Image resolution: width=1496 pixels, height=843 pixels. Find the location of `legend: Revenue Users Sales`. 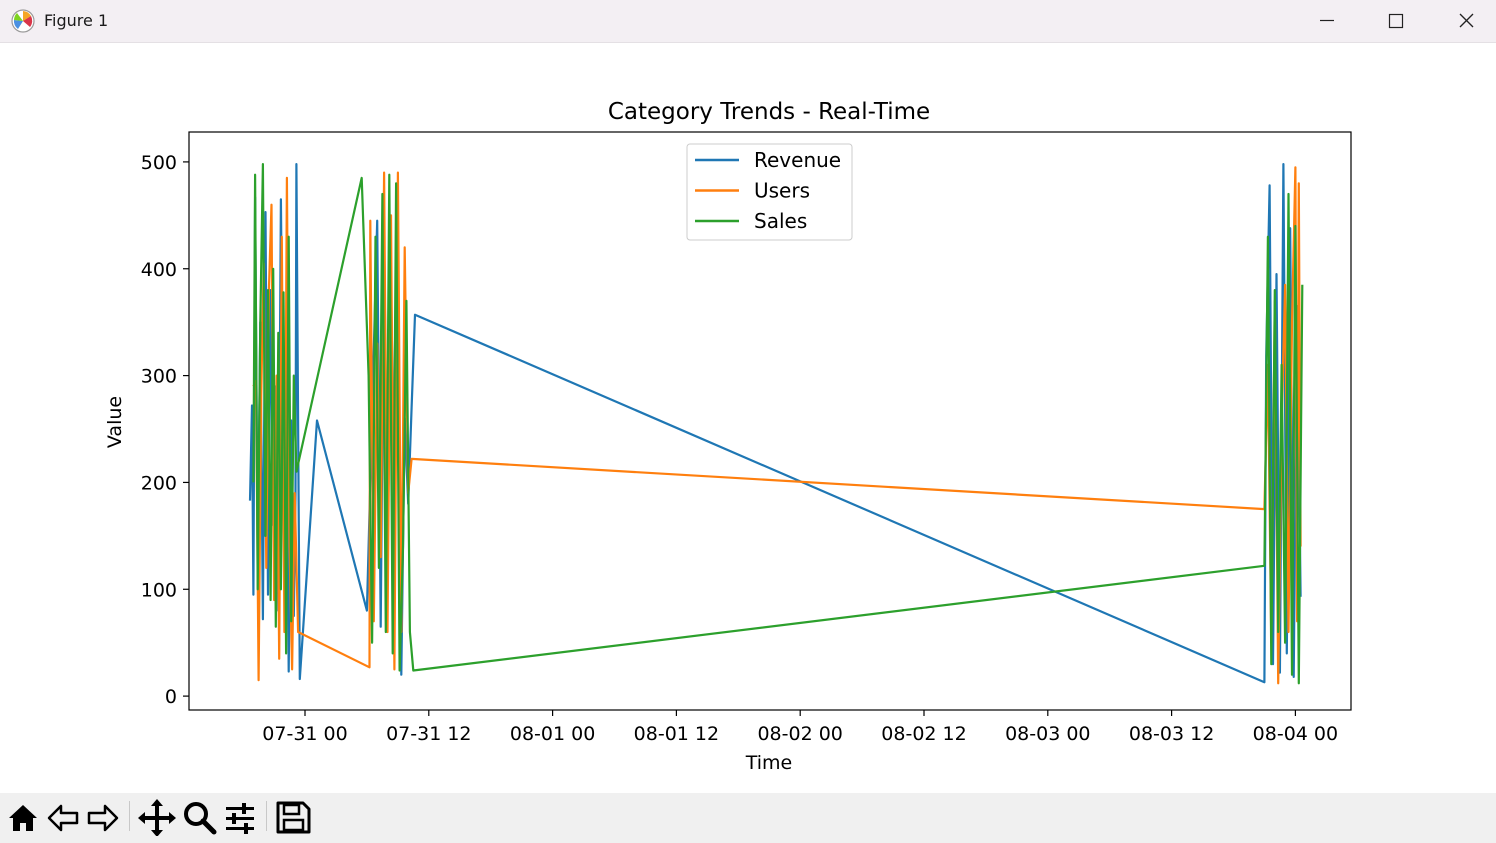

legend: Revenue Users Sales is located at coordinates (769, 192).